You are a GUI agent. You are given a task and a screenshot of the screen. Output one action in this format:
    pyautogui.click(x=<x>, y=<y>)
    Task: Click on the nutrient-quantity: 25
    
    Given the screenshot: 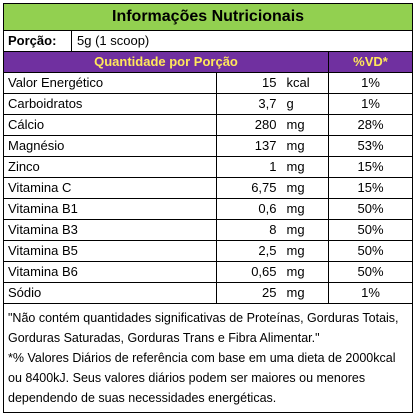 What is the action you would take?
    pyautogui.click(x=249, y=293)
    